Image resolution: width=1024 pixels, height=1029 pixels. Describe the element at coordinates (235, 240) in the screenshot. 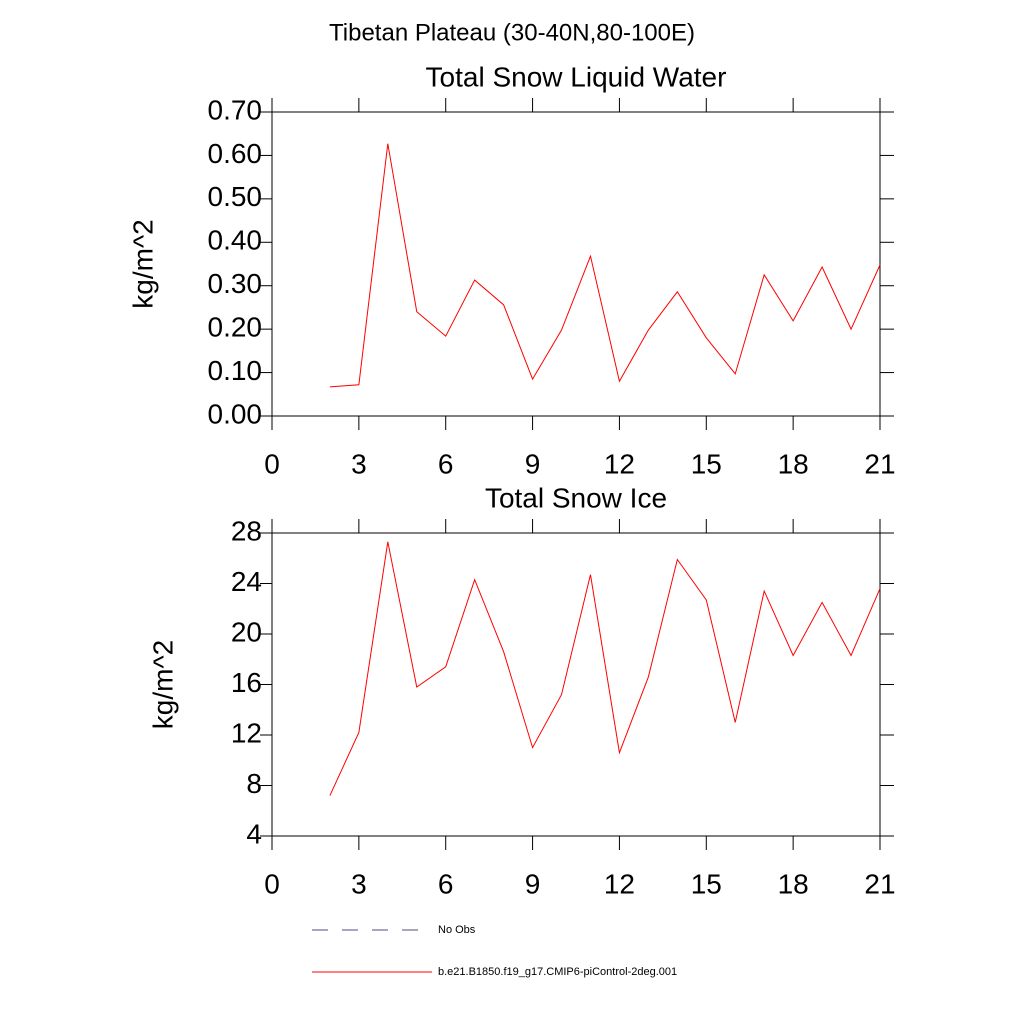

I see `y-tick-label: 0.40` at that location.